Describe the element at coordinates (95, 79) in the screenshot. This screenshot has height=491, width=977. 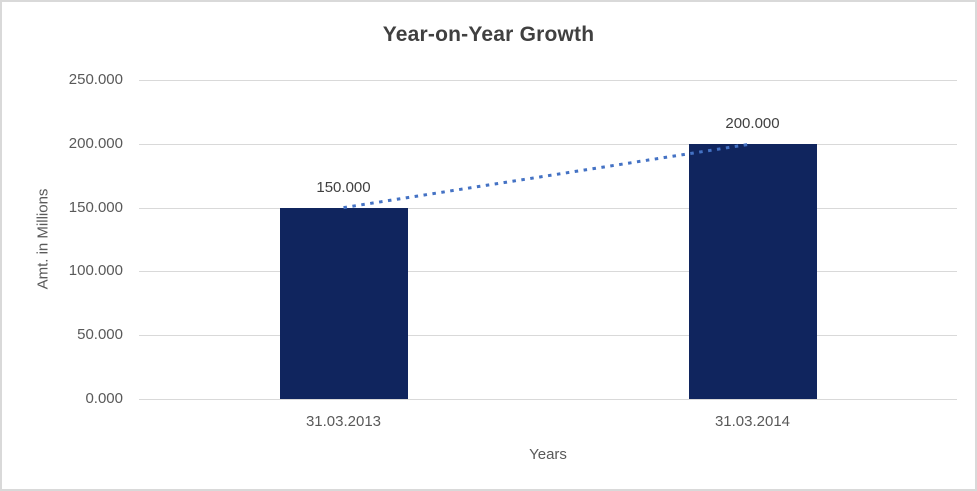
I see `y-tick-label: 250.000` at that location.